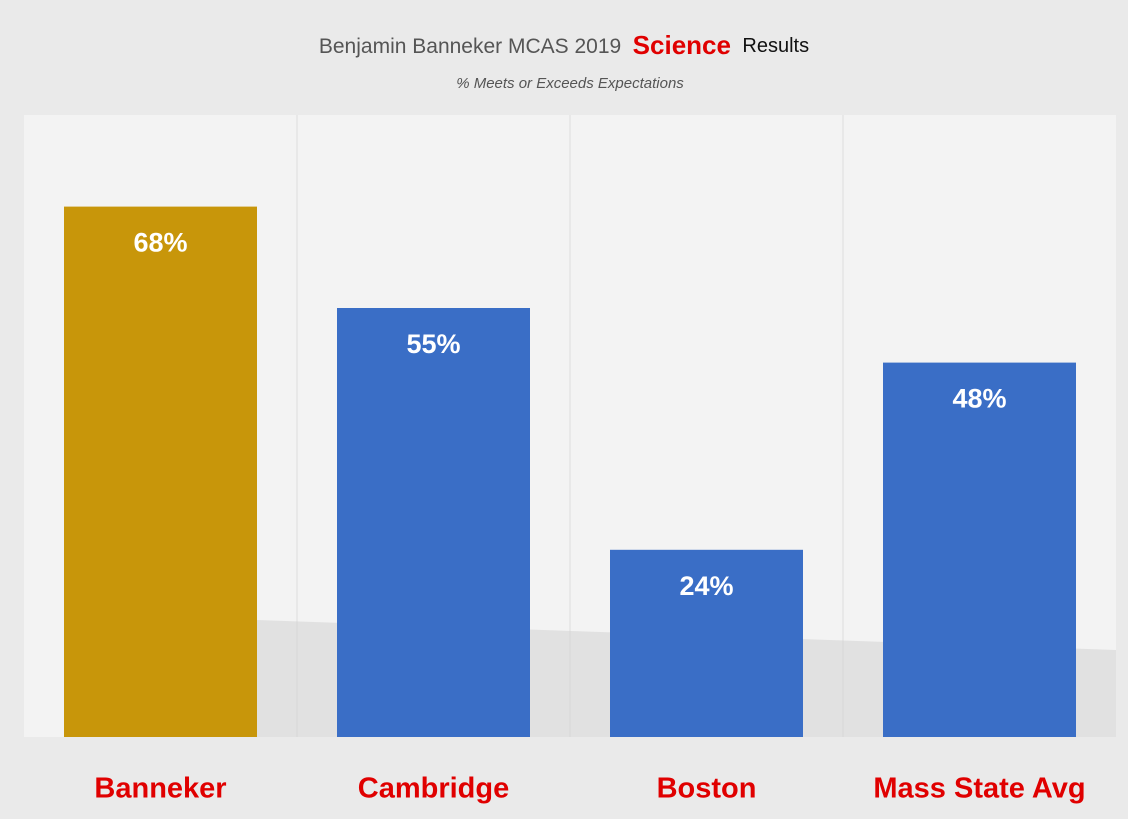 This screenshot has height=819, width=1128. What do you see at coordinates (160, 243) in the screenshot?
I see `value-label: 68%` at bounding box center [160, 243].